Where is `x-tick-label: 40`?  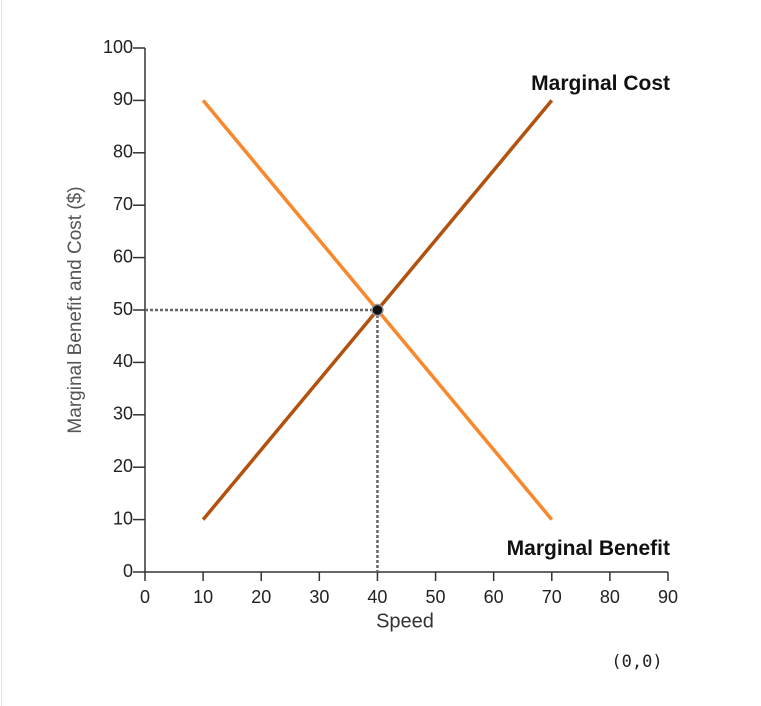 x-tick-label: 40 is located at coordinates (377, 597).